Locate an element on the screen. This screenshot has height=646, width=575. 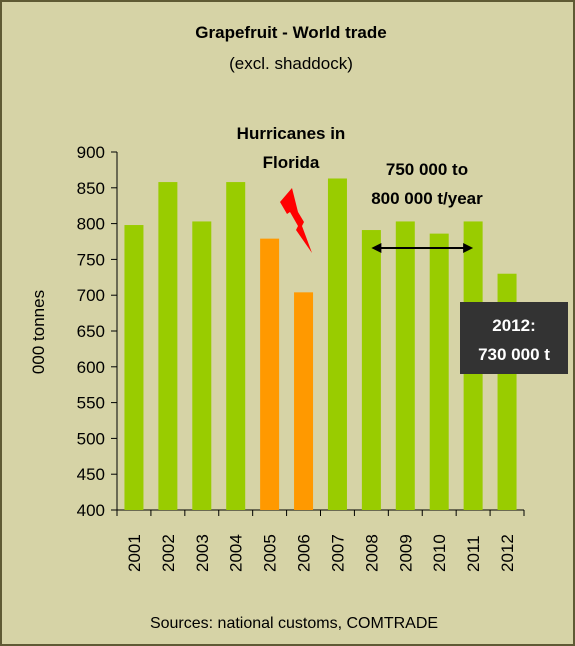
bar-2002 is located at coordinates (168, 346).